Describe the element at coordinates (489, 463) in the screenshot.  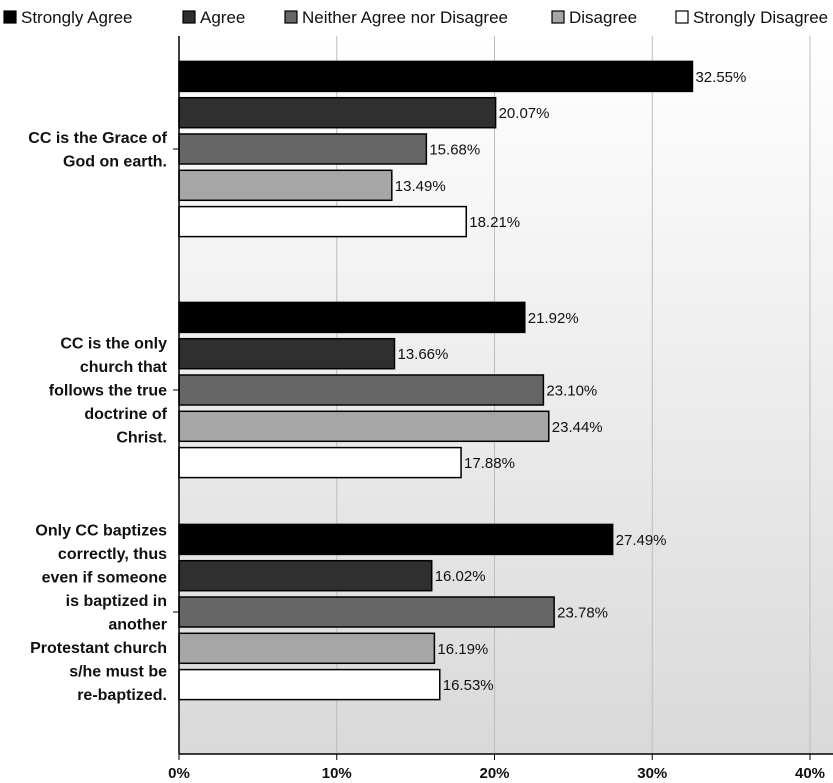
I see `value-label-1-4: 17.88%` at that location.